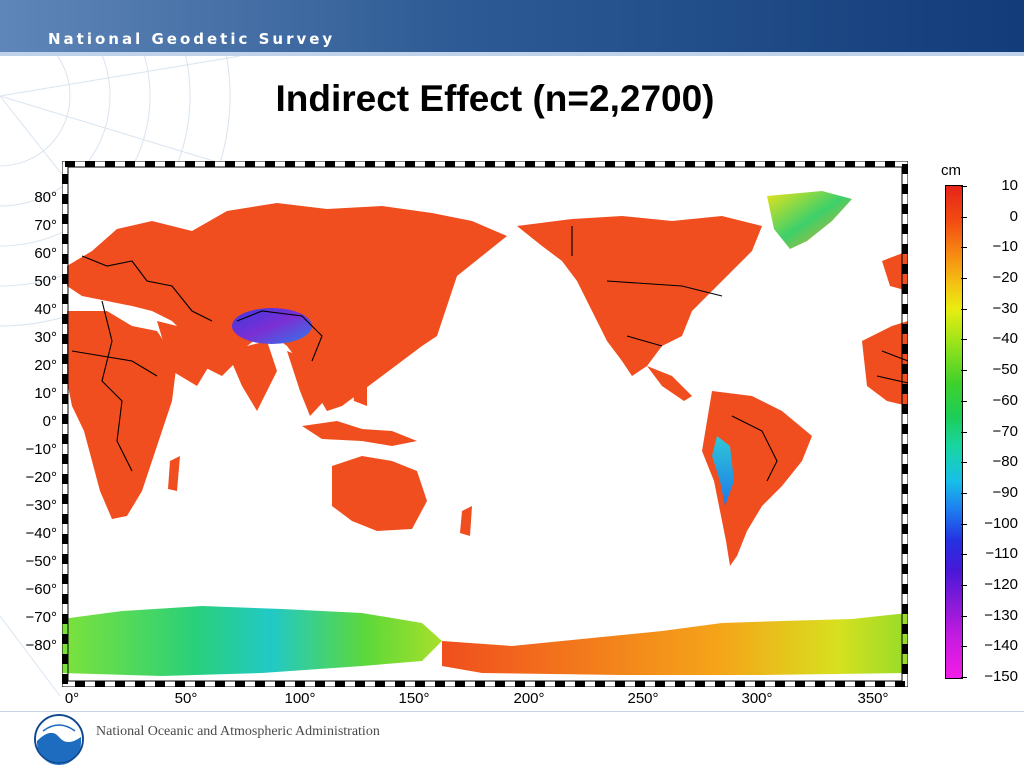  Describe the element at coordinates (1005, 462) in the screenshot. I see `colorbar-label: −80` at that location.